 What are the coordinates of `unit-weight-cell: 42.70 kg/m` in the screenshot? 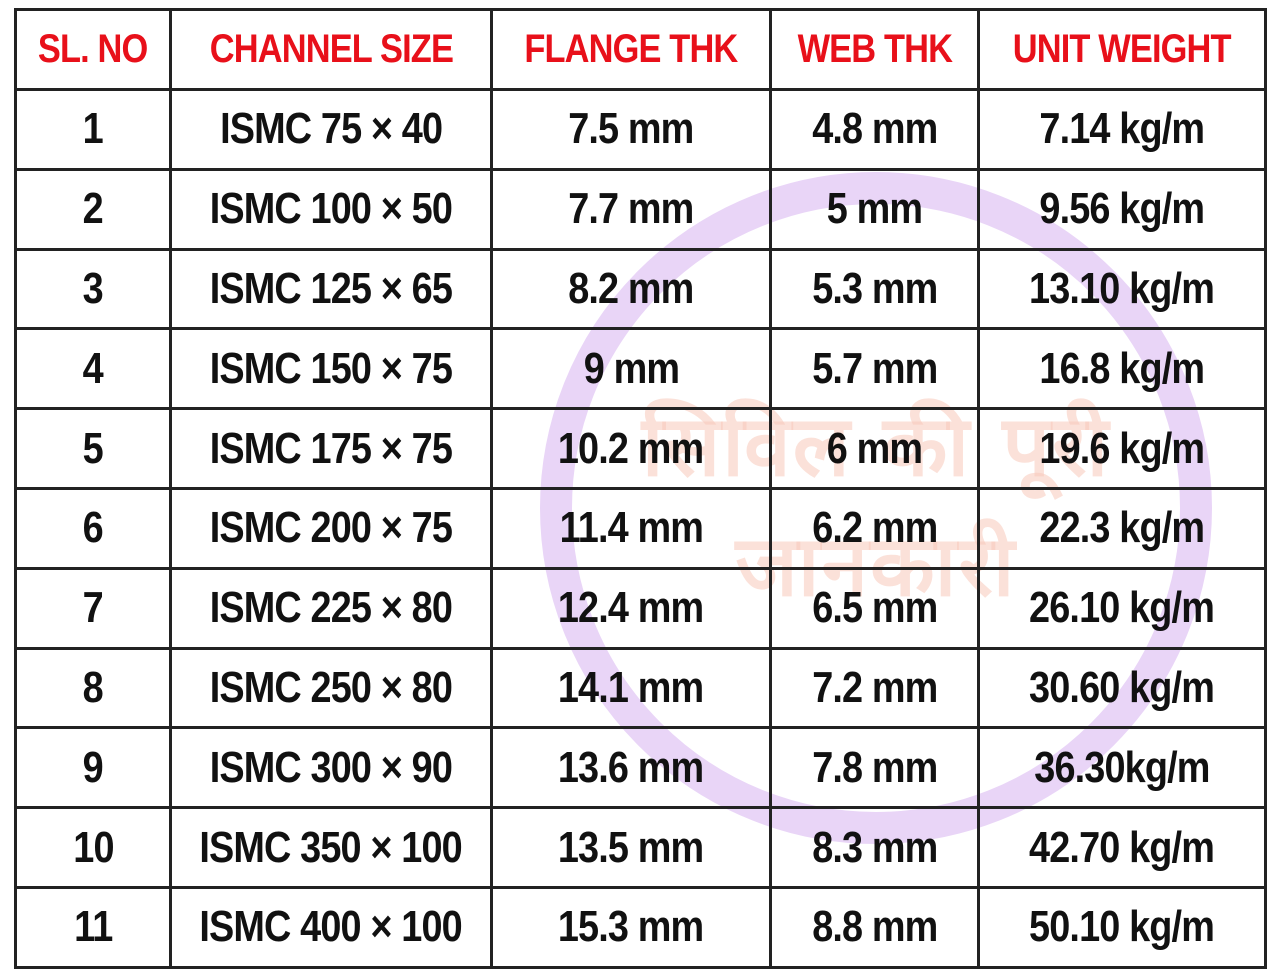 It's located at (1122, 847).